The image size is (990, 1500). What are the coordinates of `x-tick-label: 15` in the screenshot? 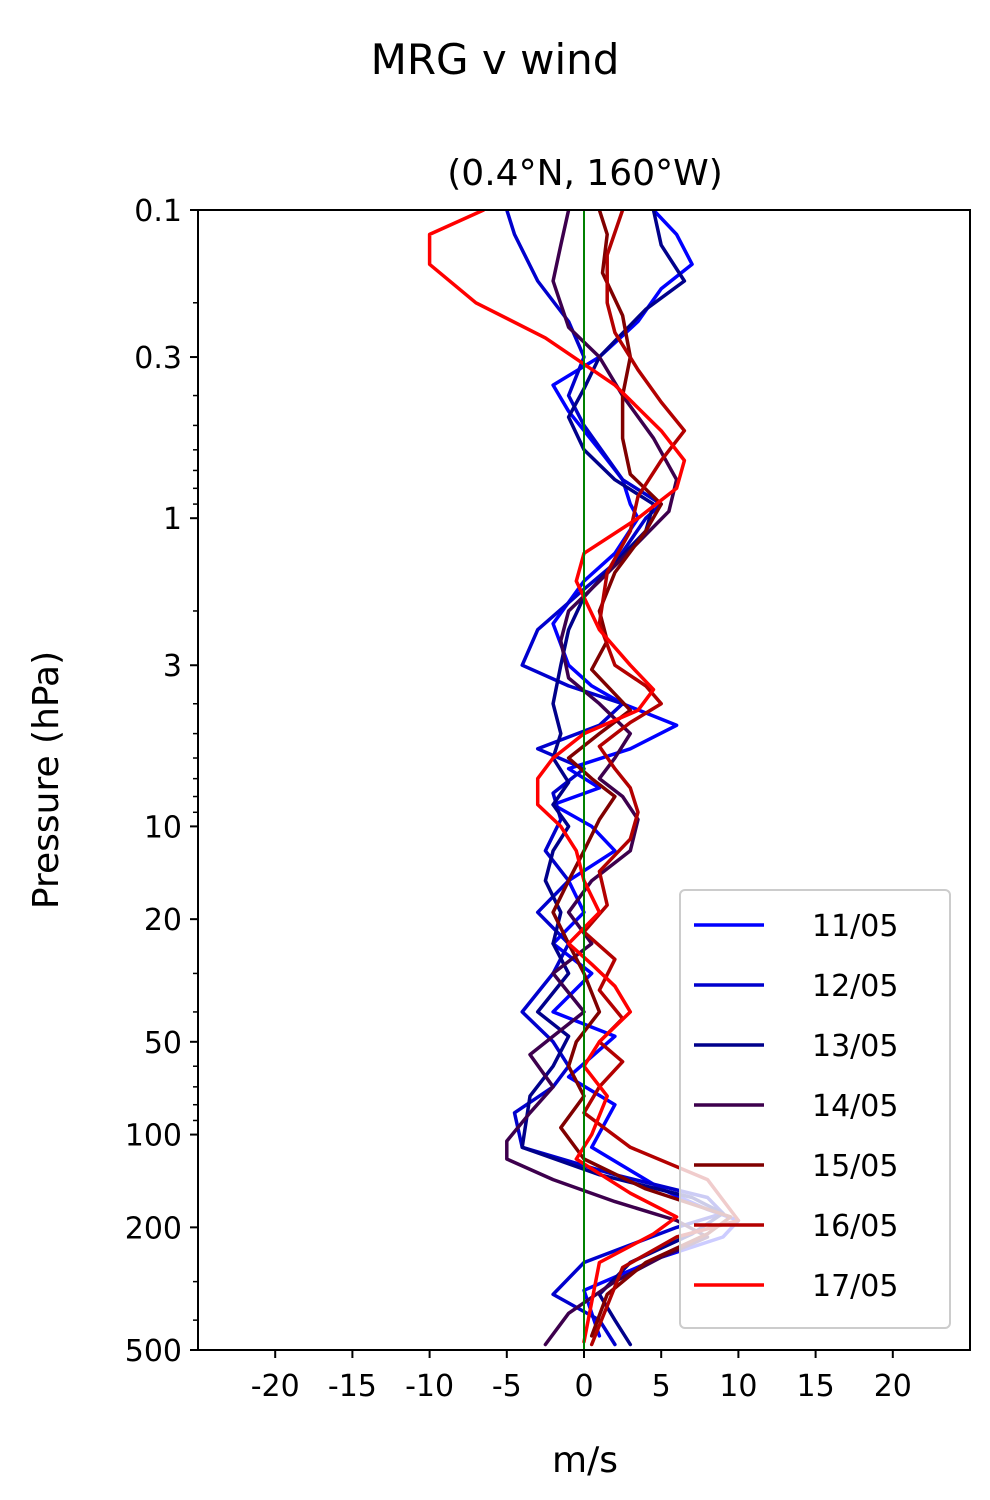 It's located at (816, 1386).